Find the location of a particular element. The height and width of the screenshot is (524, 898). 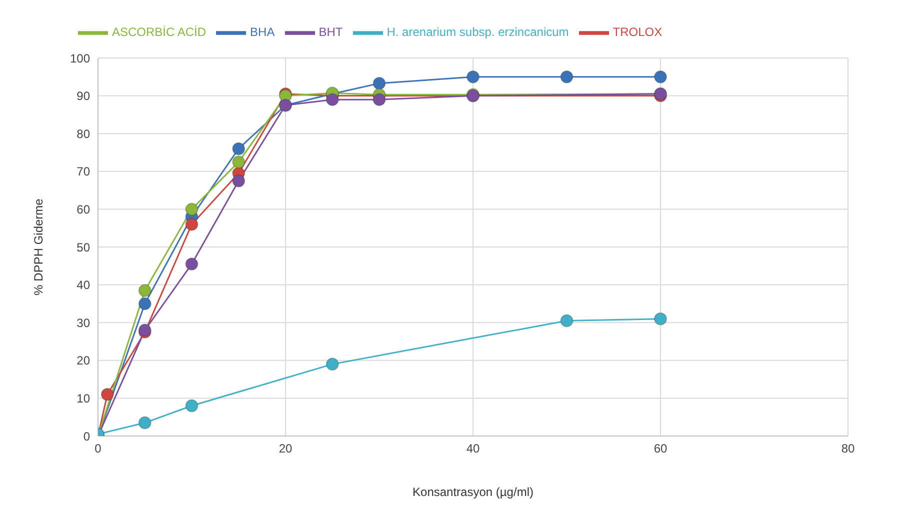

y-tick-label: 10 is located at coordinates (83, 398).